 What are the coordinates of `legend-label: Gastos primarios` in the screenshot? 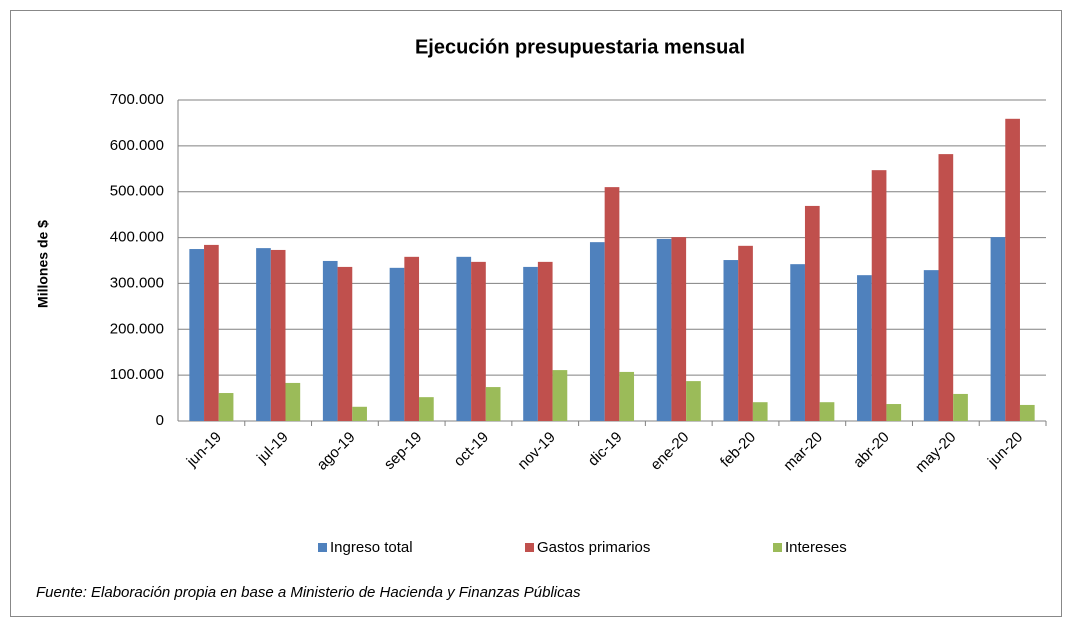 It's located at (593, 547).